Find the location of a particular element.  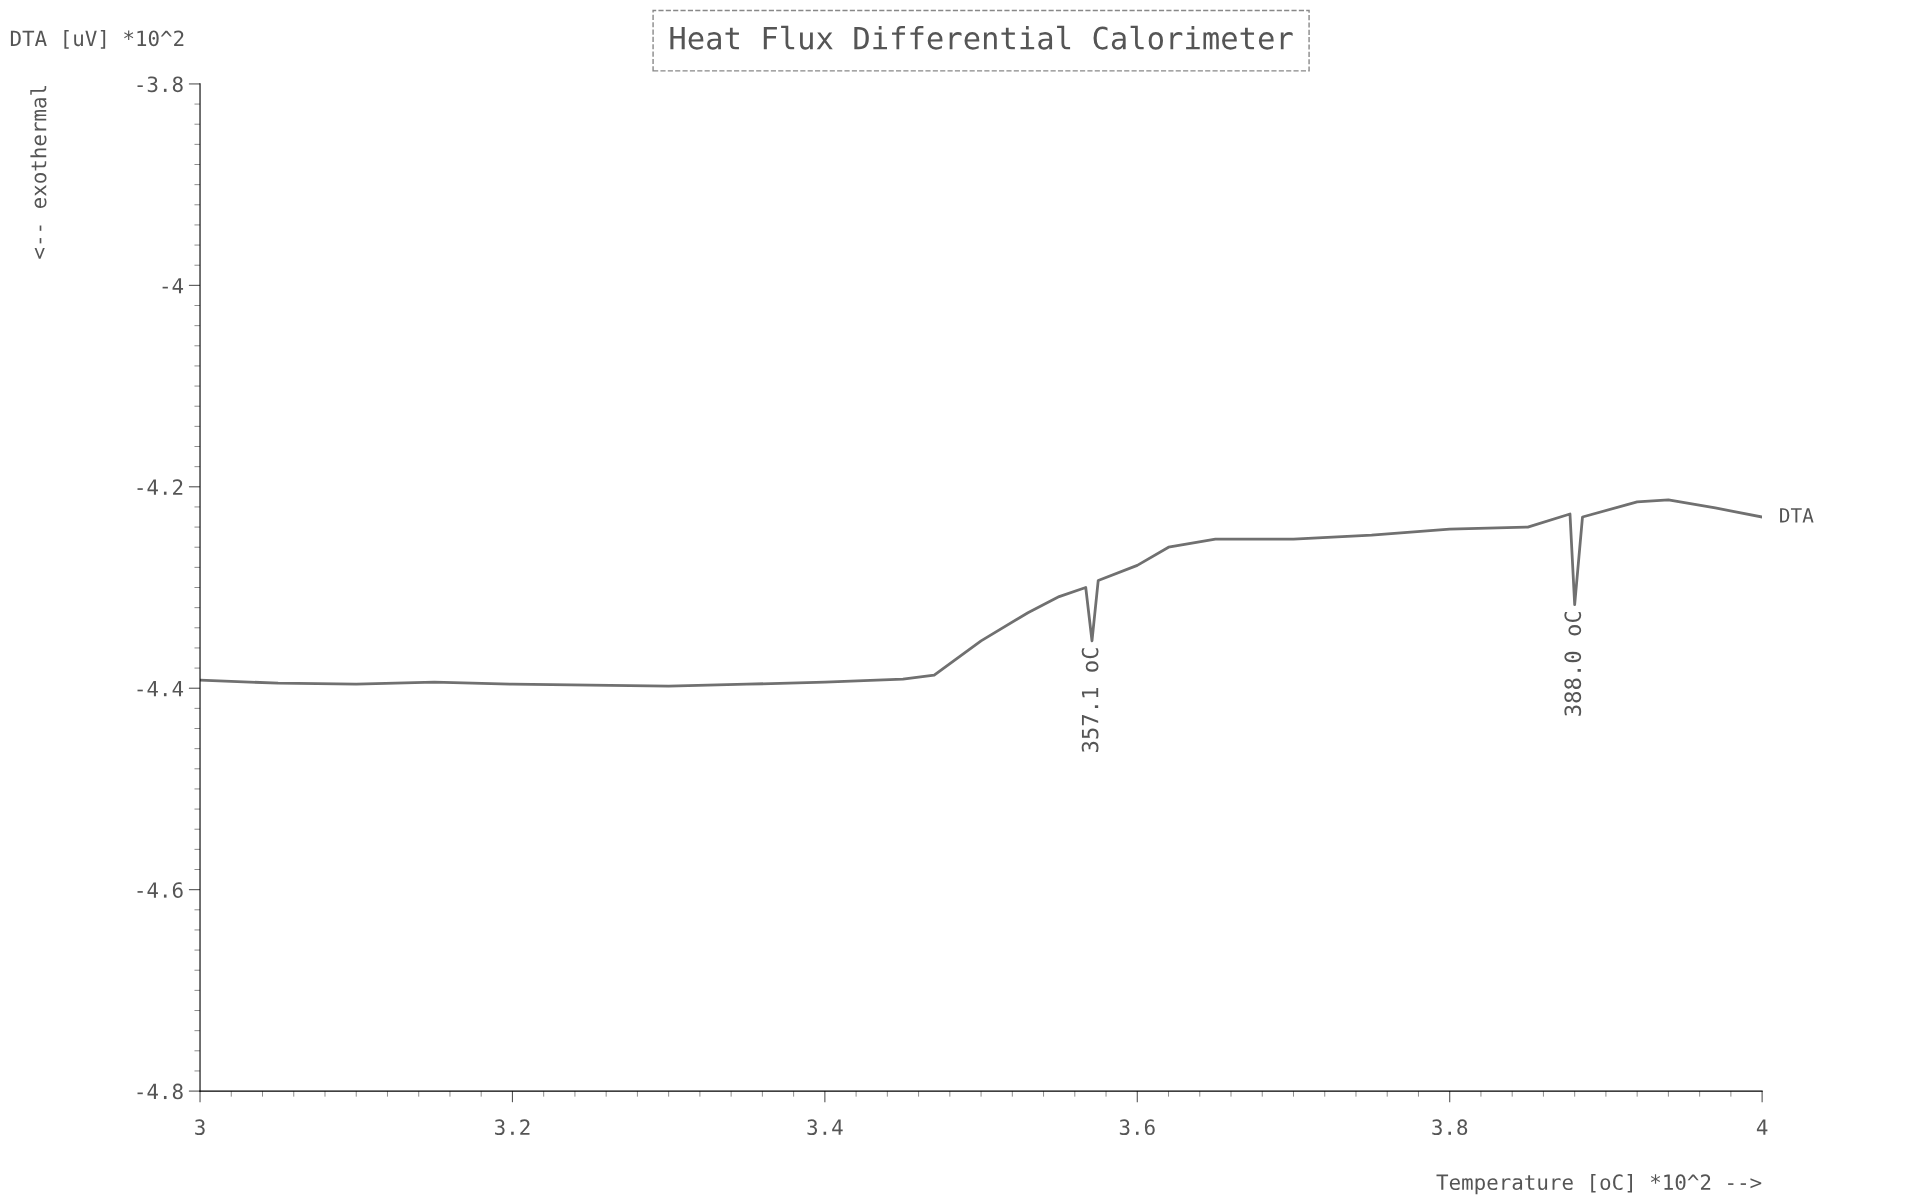

y-tick-label: -4.4 is located at coordinates (160, 689).